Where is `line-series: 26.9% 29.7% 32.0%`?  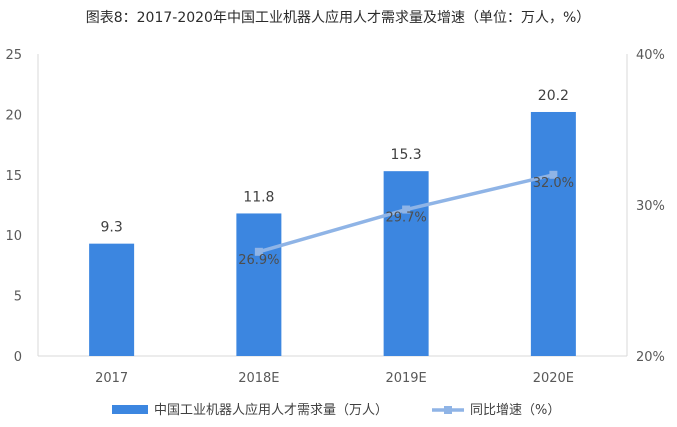 line-series: 26.9% 29.7% 32.0% is located at coordinates (406, 219).